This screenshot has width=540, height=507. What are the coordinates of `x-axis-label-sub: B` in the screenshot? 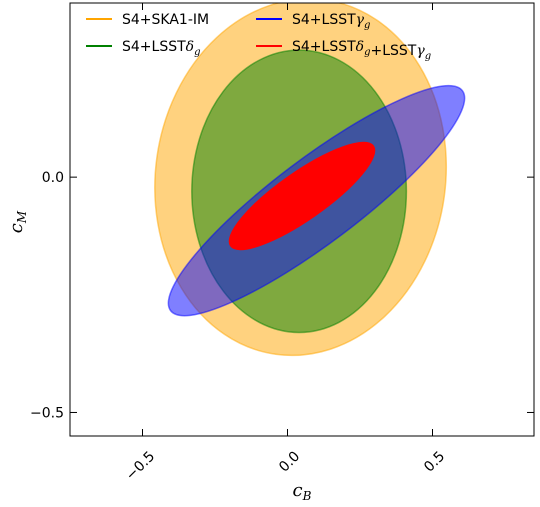 It's located at (307, 496).